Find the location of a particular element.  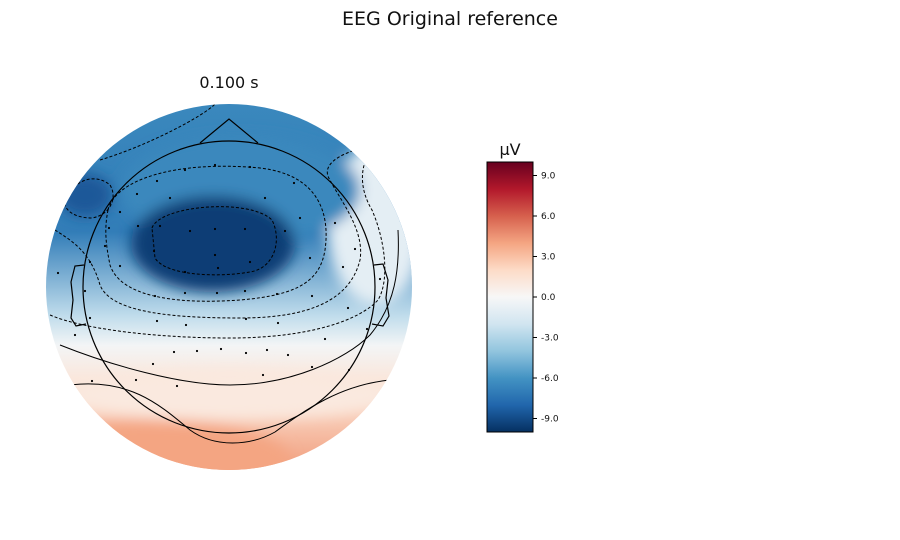

colorbar-gradient is located at coordinates (510, 297).